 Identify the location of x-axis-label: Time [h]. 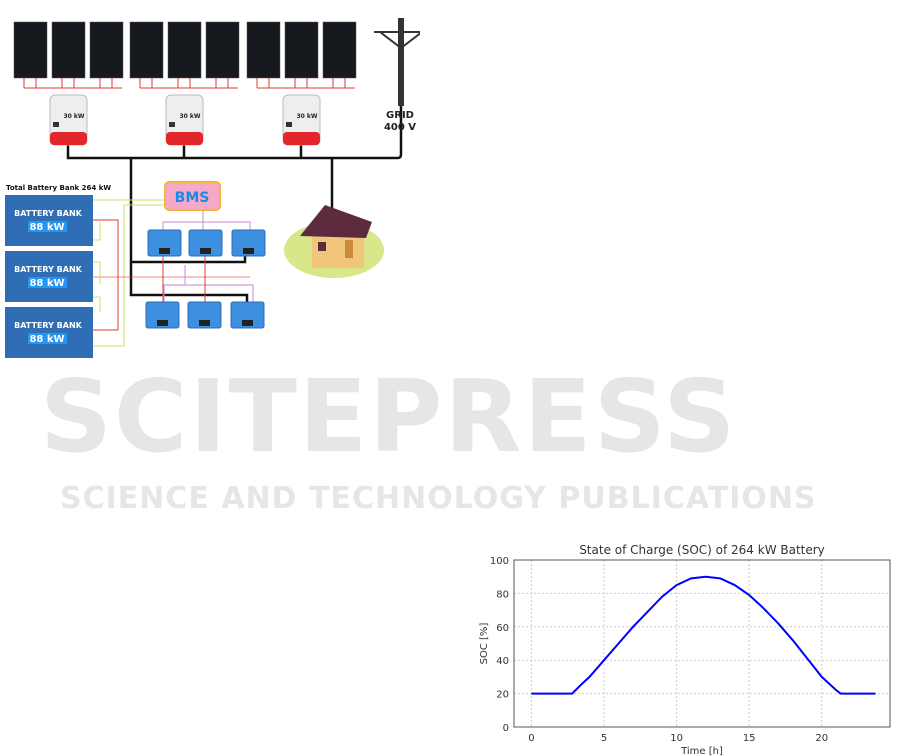
(701, 751).